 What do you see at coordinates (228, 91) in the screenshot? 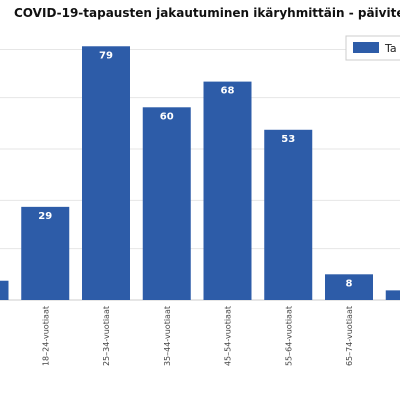
I see `data-label: 68` at bounding box center [228, 91].